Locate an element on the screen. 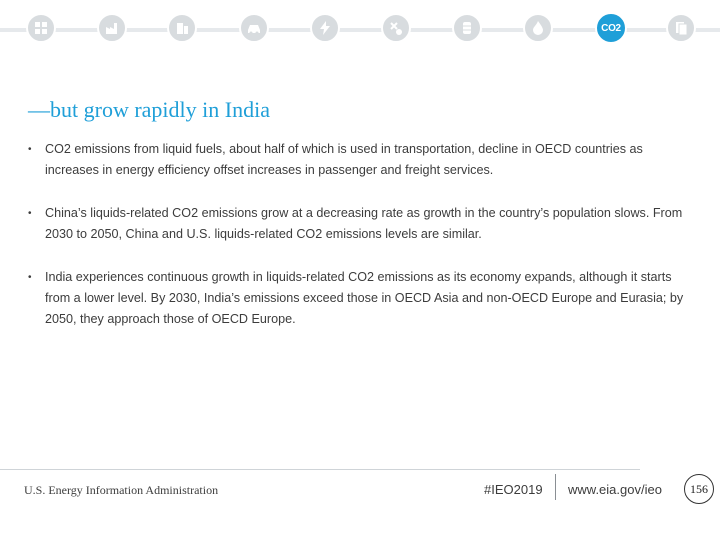 The height and width of the screenshot is (540, 720). slide-title: —but grow rapidly in India is located at coordinates (149, 109).